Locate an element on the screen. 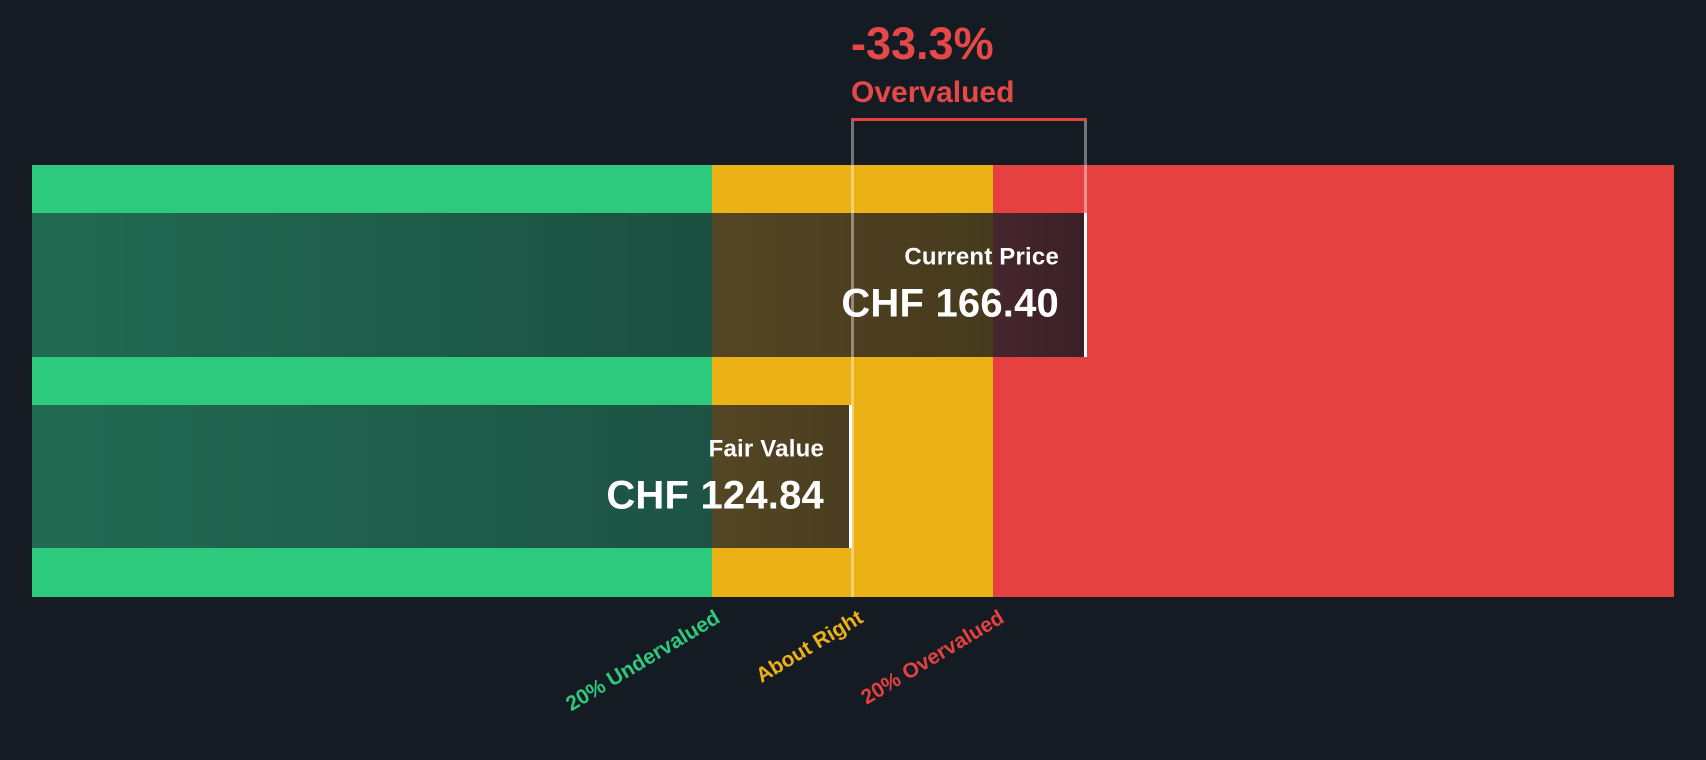 The width and height of the screenshot is (1706, 760). current-price-title: Current Price is located at coordinates (981, 257).